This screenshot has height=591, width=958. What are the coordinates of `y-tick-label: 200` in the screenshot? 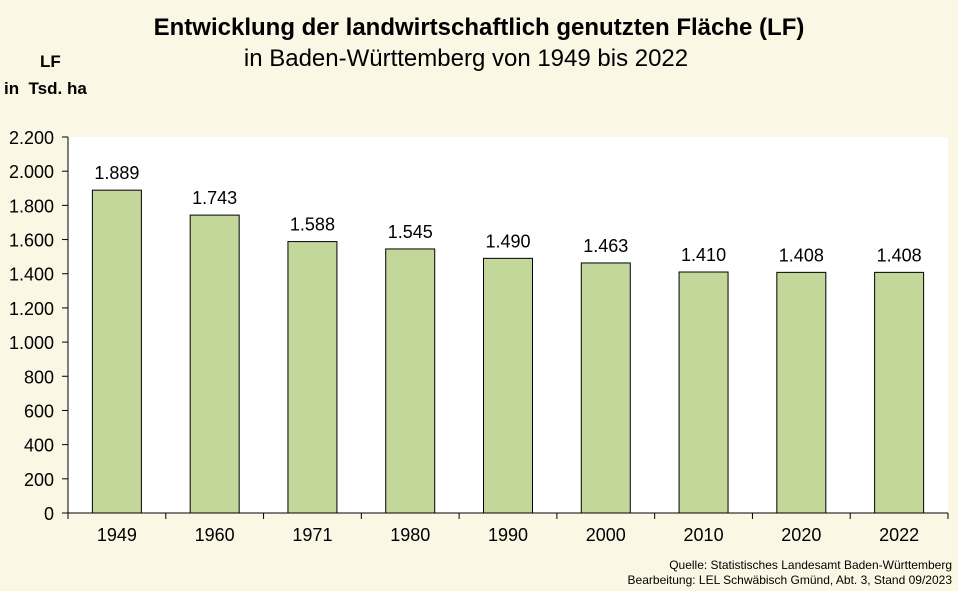 It's located at (39, 480).